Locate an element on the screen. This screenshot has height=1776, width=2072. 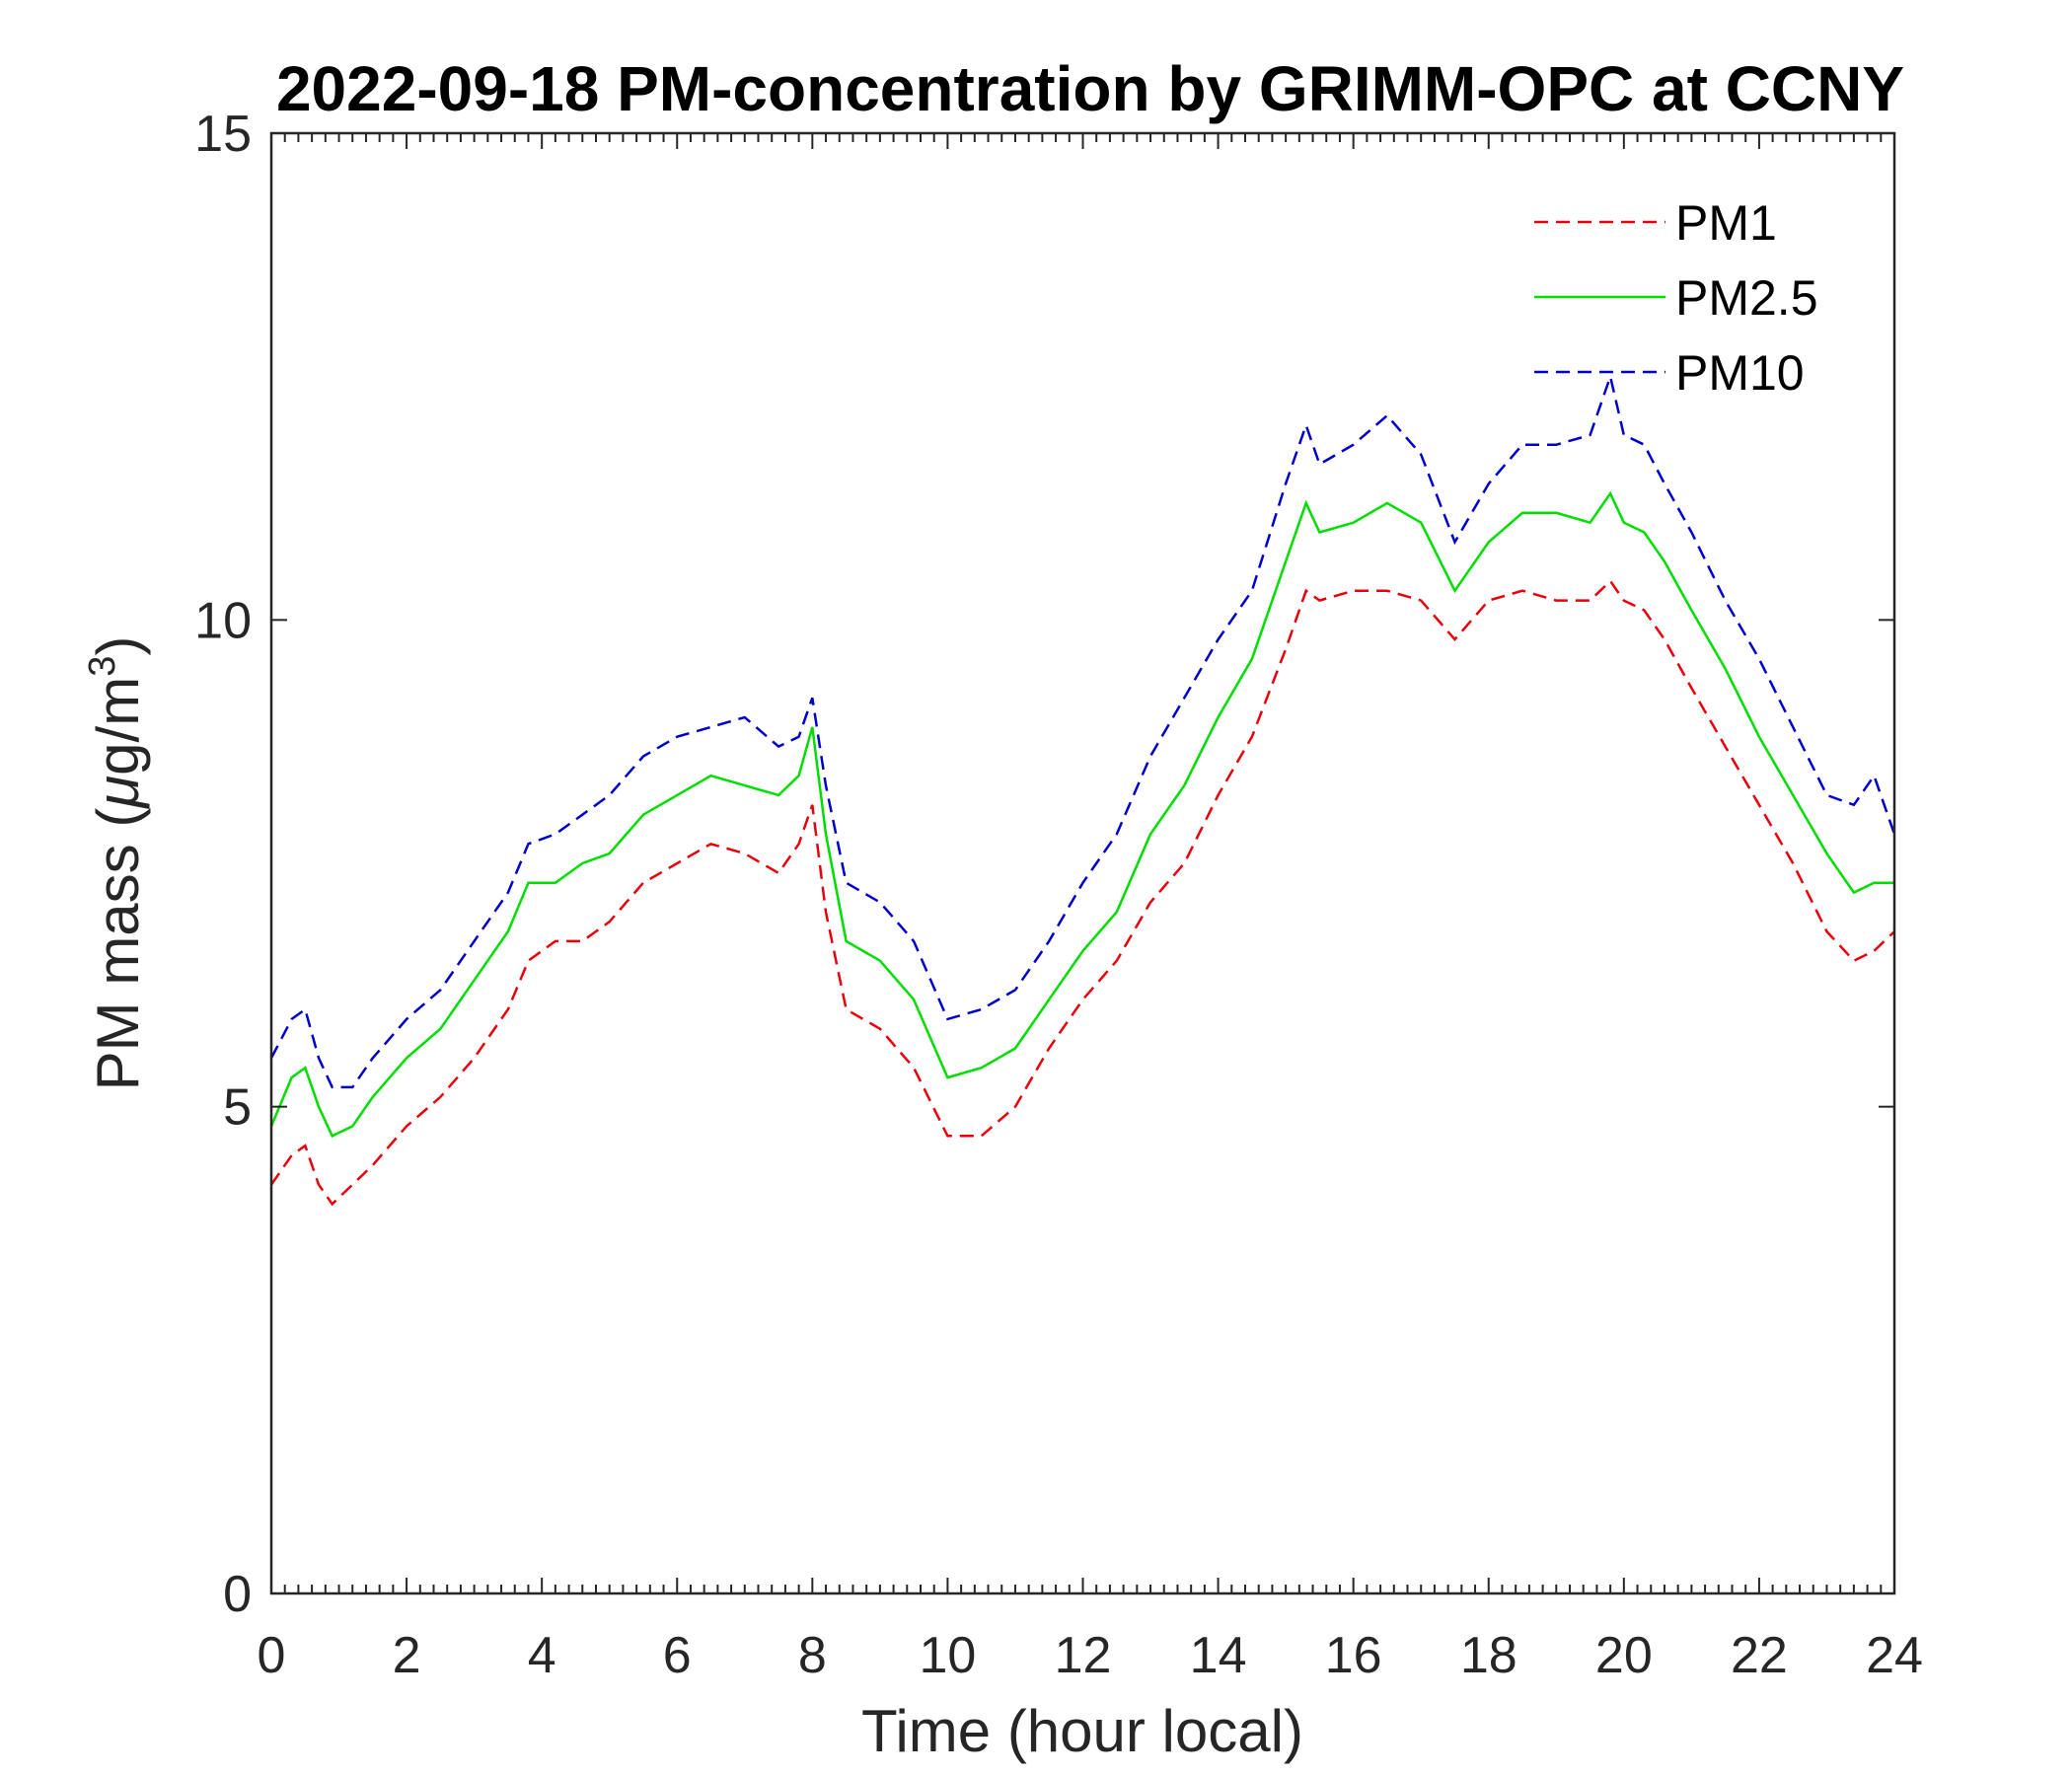
x-tick-label: 4 is located at coordinates (542, 1655).